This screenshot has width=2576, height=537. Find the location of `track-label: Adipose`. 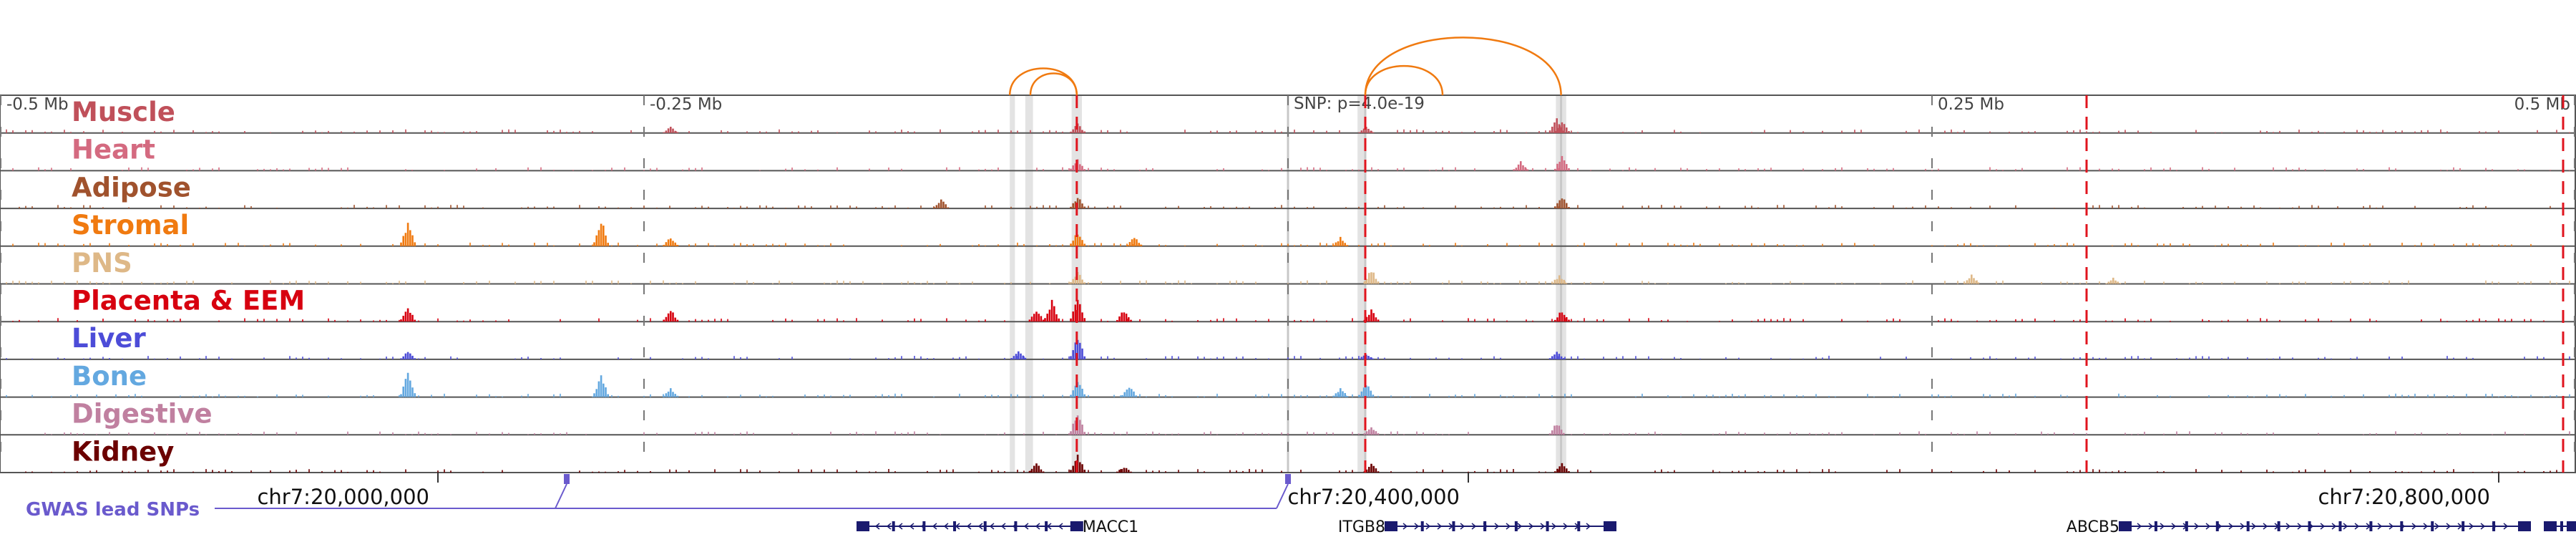

track-label: Adipose is located at coordinates (131, 187).